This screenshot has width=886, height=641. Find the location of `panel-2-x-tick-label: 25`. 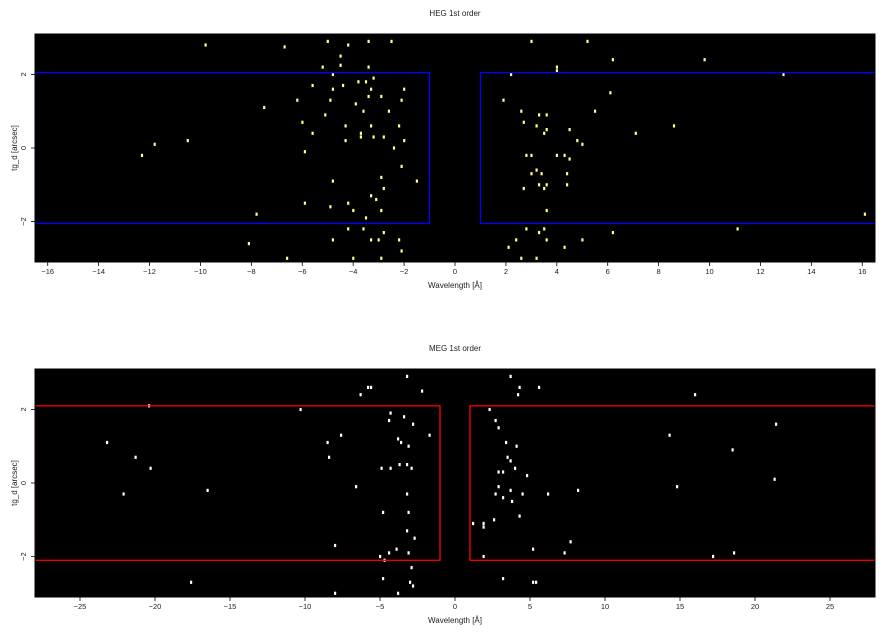

panel-2-x-tick-label: 25 is located at coordinates (830, 606).